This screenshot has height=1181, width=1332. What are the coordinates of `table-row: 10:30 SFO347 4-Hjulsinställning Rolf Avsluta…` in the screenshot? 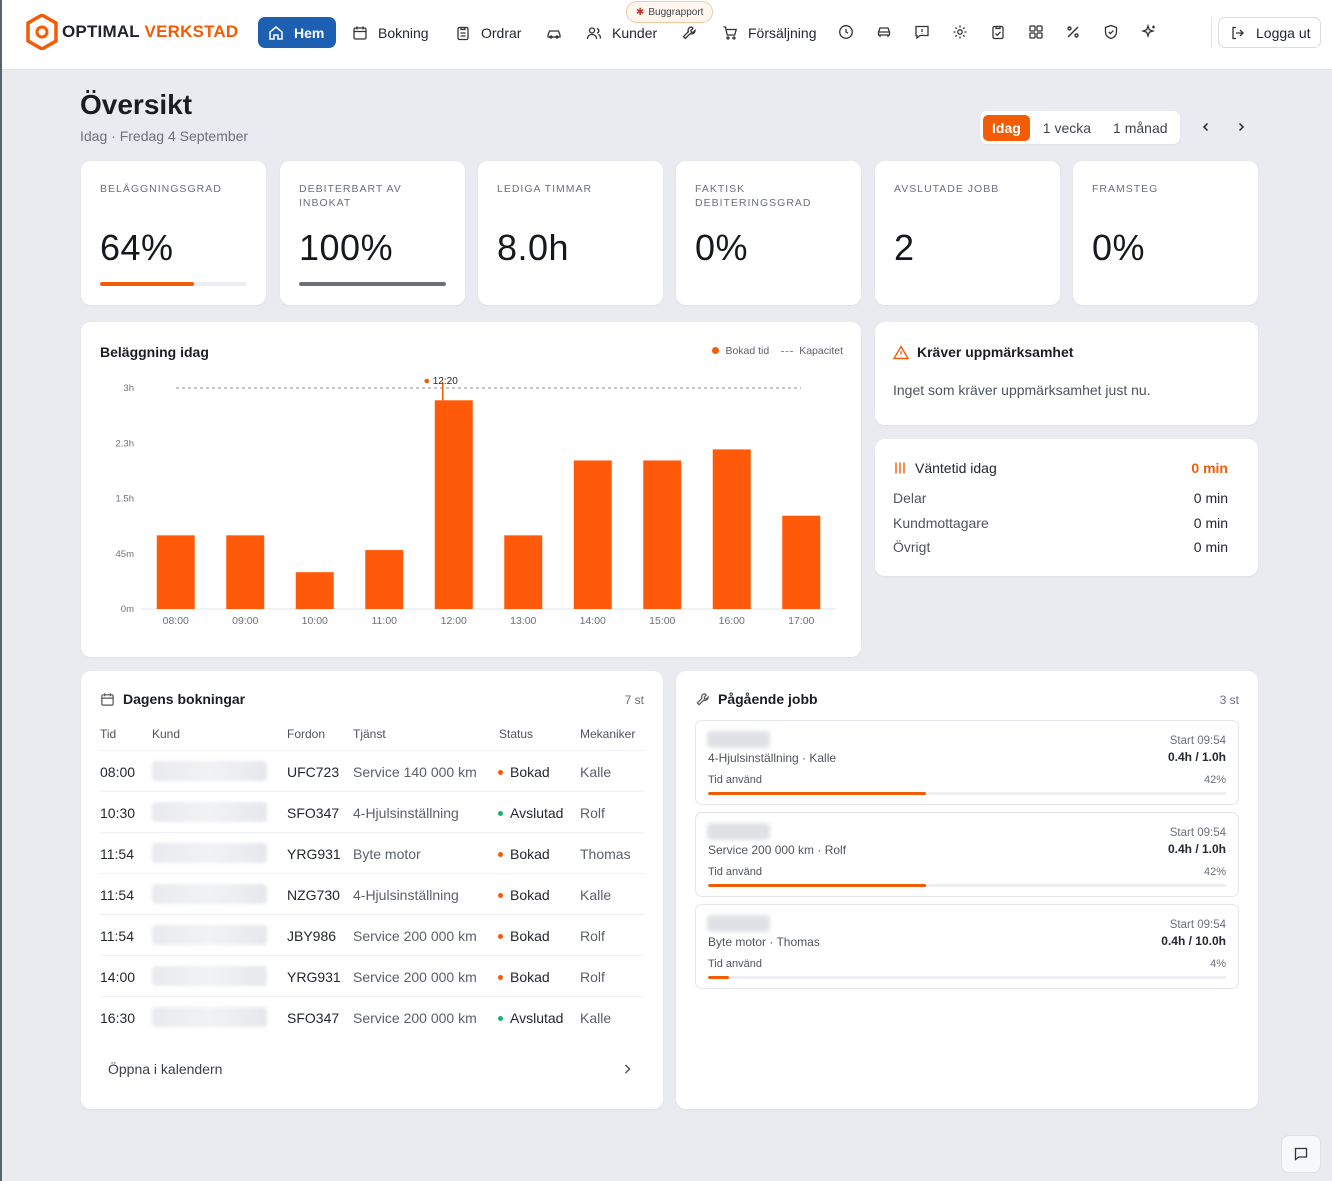 It's located at (372, 811).